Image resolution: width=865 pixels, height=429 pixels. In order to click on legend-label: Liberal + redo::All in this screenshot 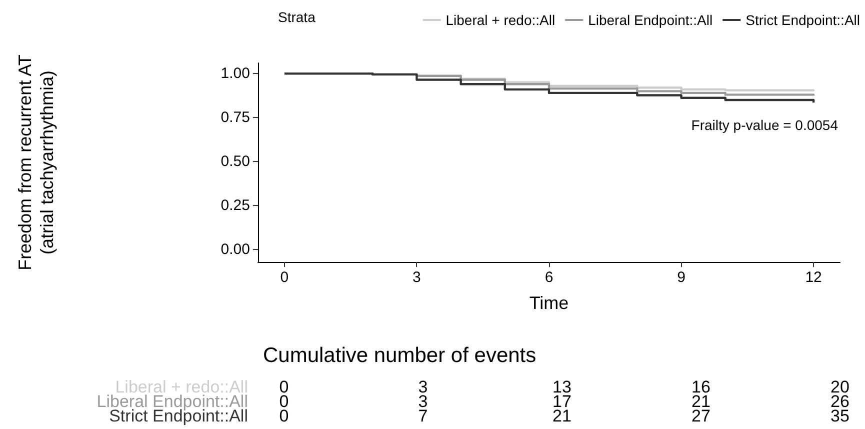, I will do `click(501, 20)`.